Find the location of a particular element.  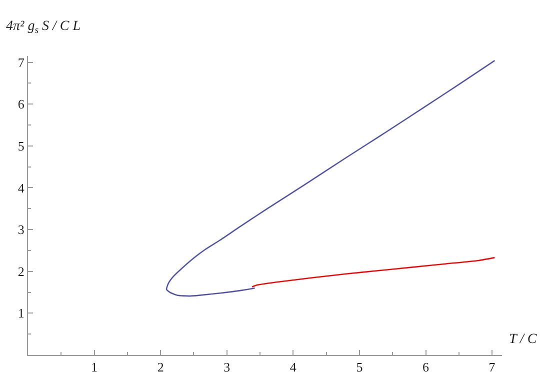

y-tick-label: 1 is located at coordinates (21, 313).